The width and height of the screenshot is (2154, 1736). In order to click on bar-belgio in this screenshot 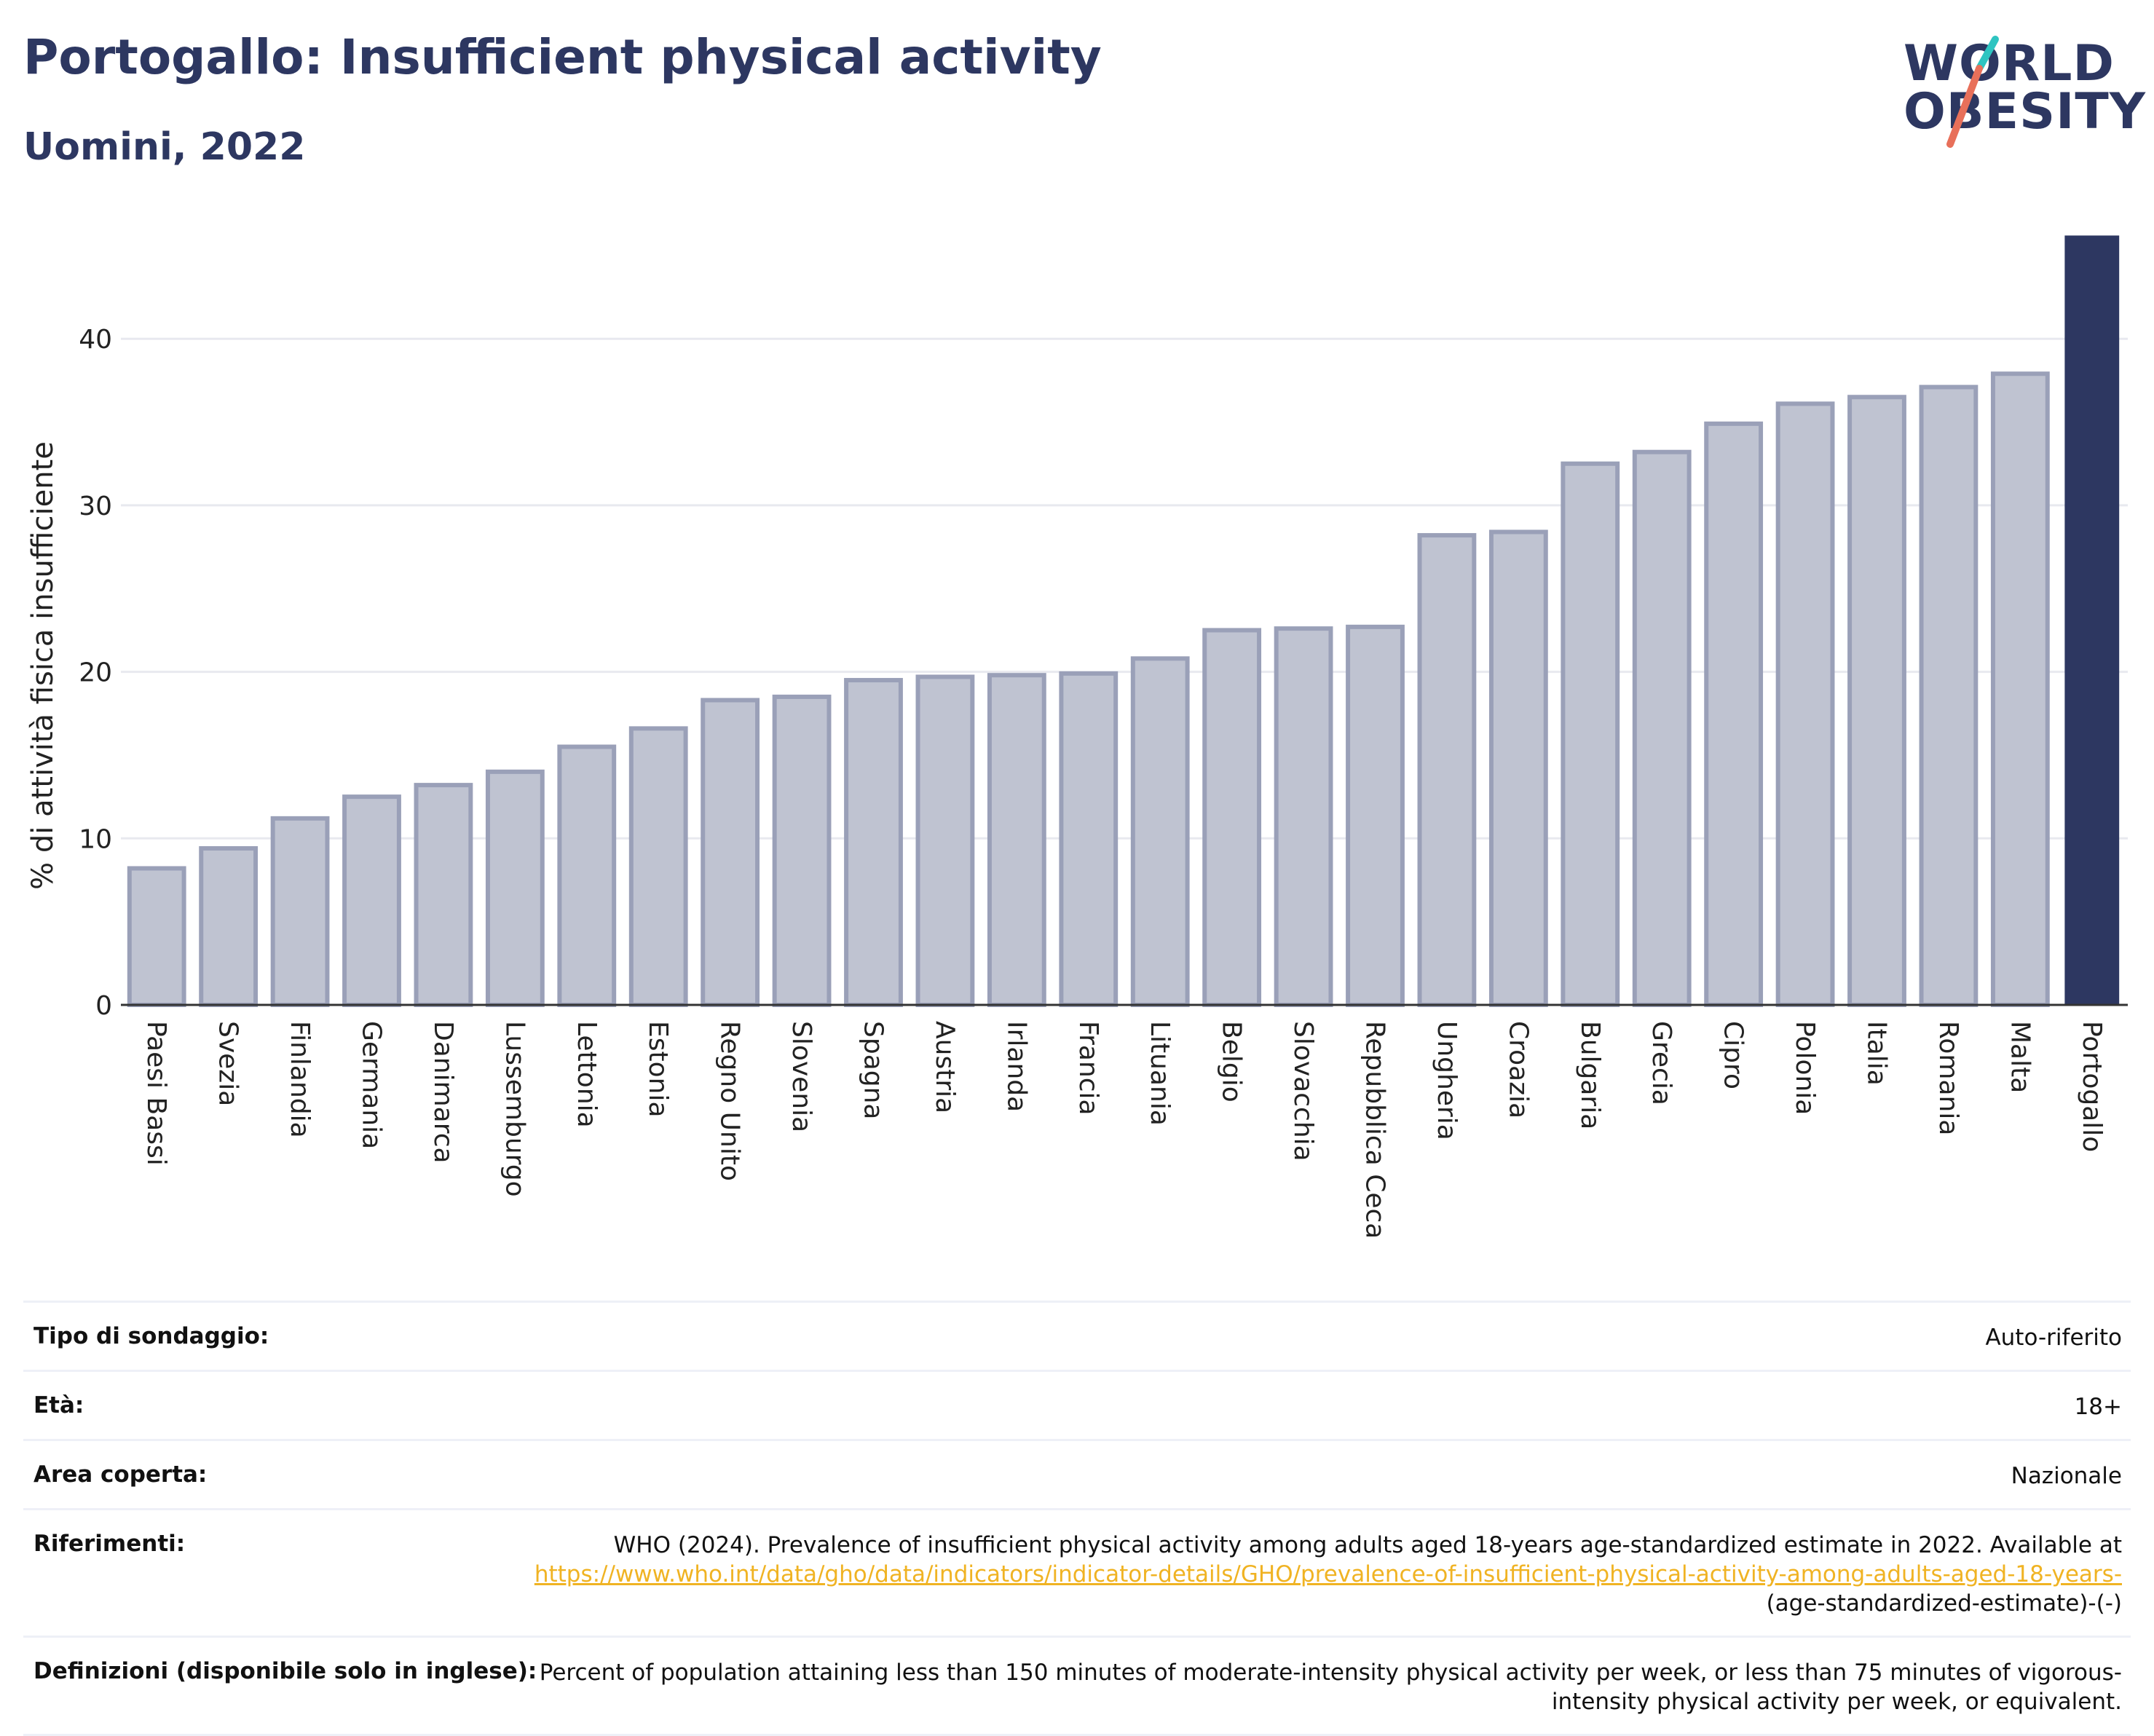, I will do `click(1232, 818)`.